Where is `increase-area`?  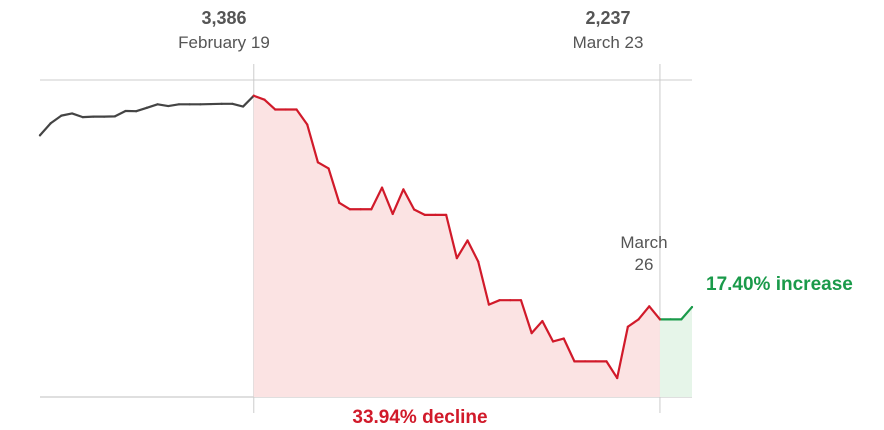 increase-area is located at coordinates (675, 352).